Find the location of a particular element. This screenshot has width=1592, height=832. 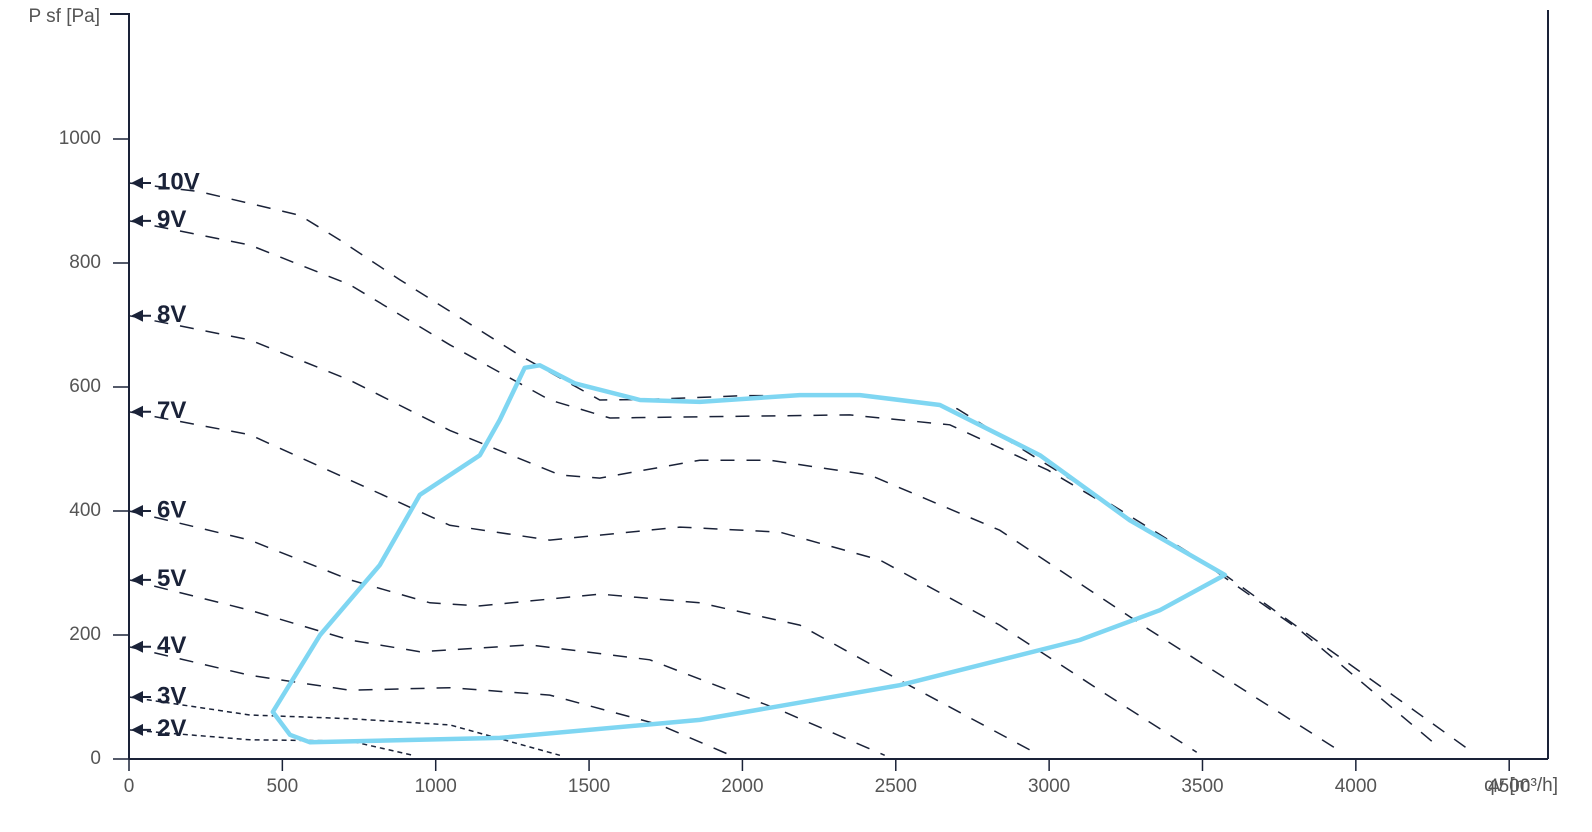

x-tick-label: 3500 is located at coordinates (1202, 786).